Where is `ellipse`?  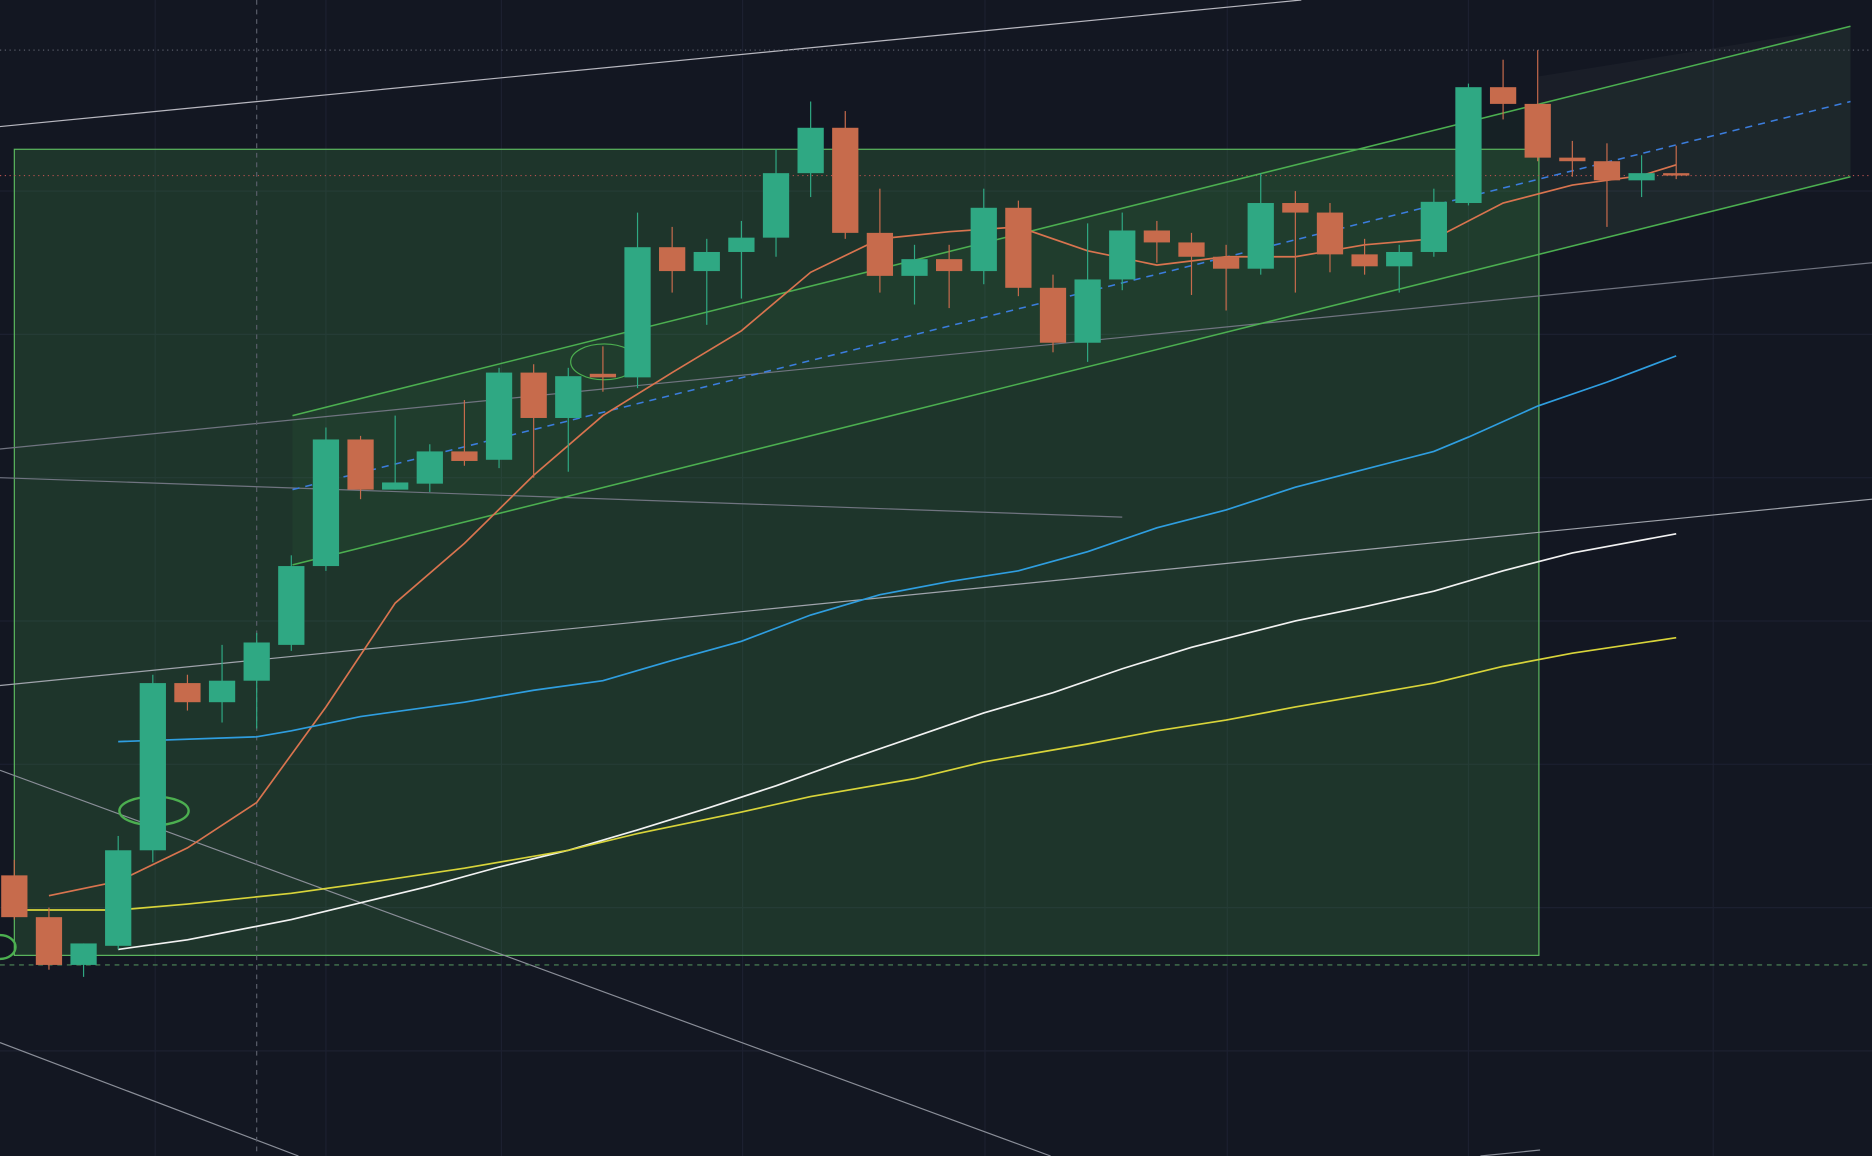 ellipse is located at coordinates (8, 947).